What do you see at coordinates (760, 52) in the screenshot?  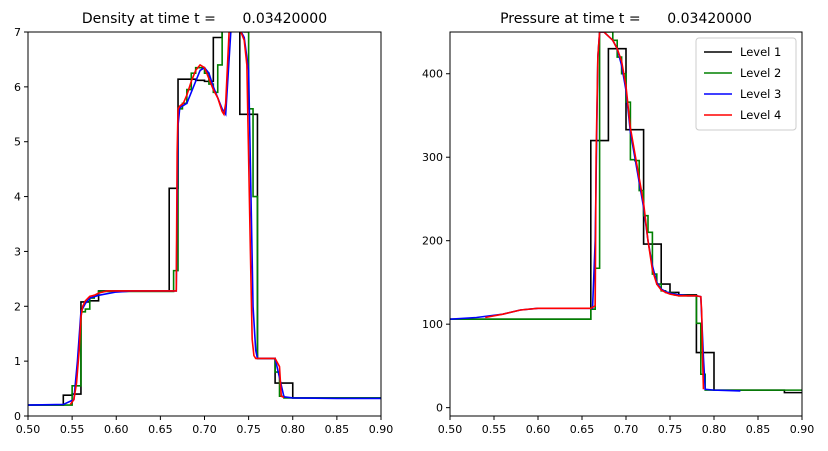 I see `legend-label-level-1: Level 1` at bounding box center [760, 52].